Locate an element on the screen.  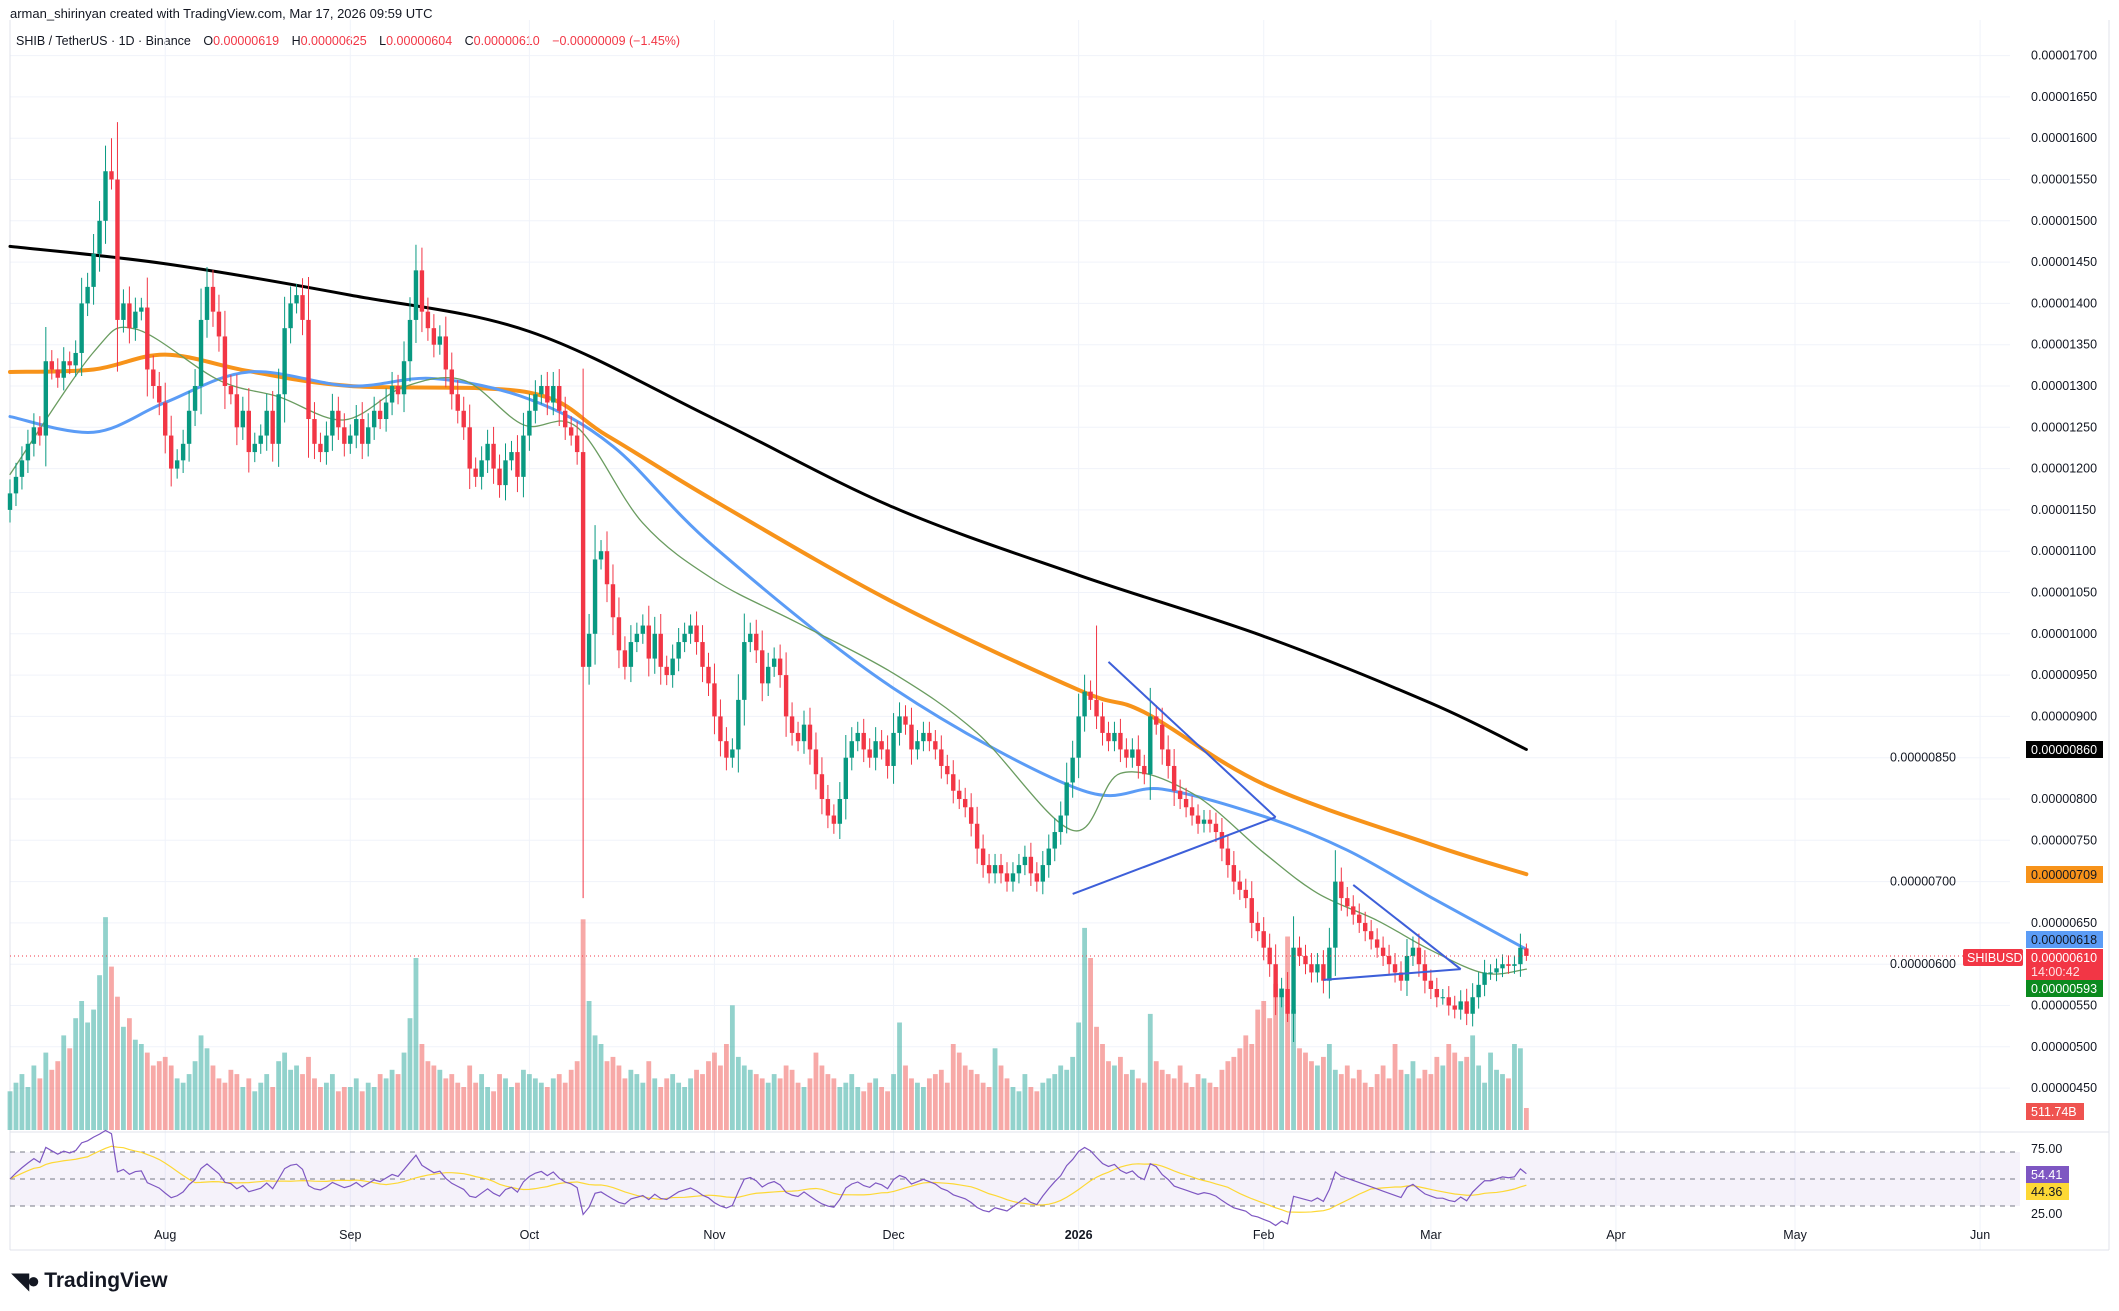
last-price-tag-bg is located at coordinates (2064, 964).